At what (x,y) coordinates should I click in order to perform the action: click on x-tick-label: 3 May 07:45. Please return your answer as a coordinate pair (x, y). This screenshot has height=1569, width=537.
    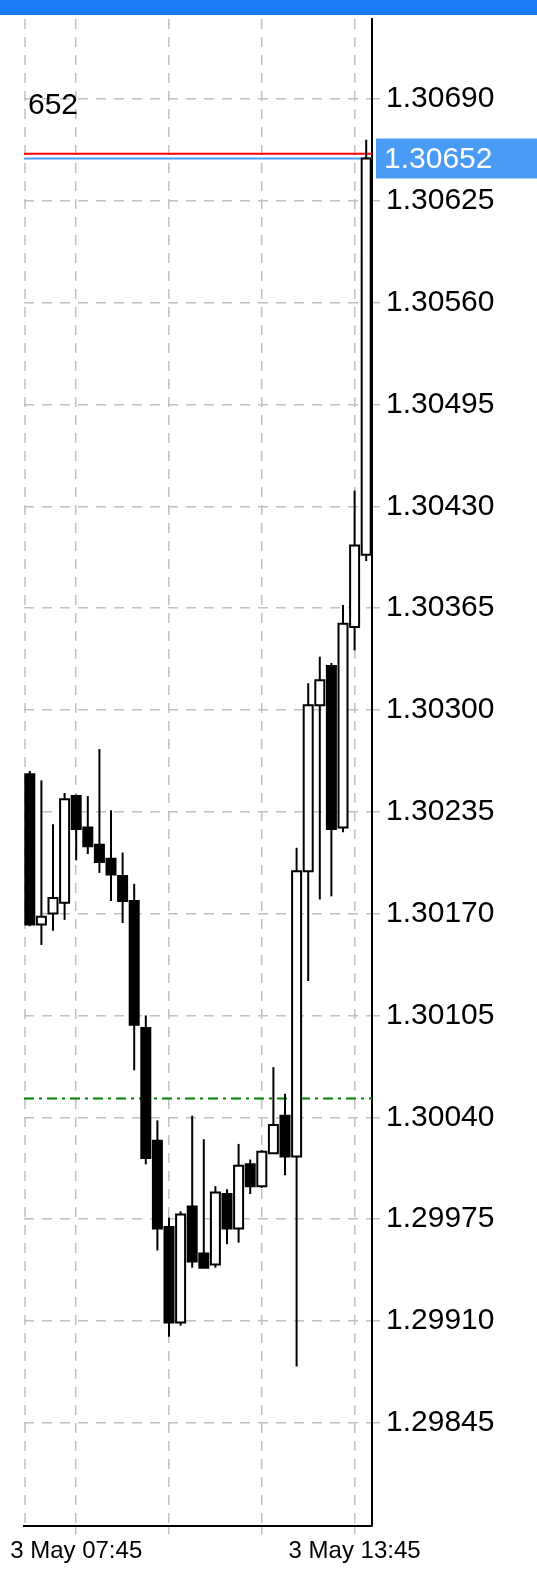
    Looking at the image, I should click on (76, 1550).